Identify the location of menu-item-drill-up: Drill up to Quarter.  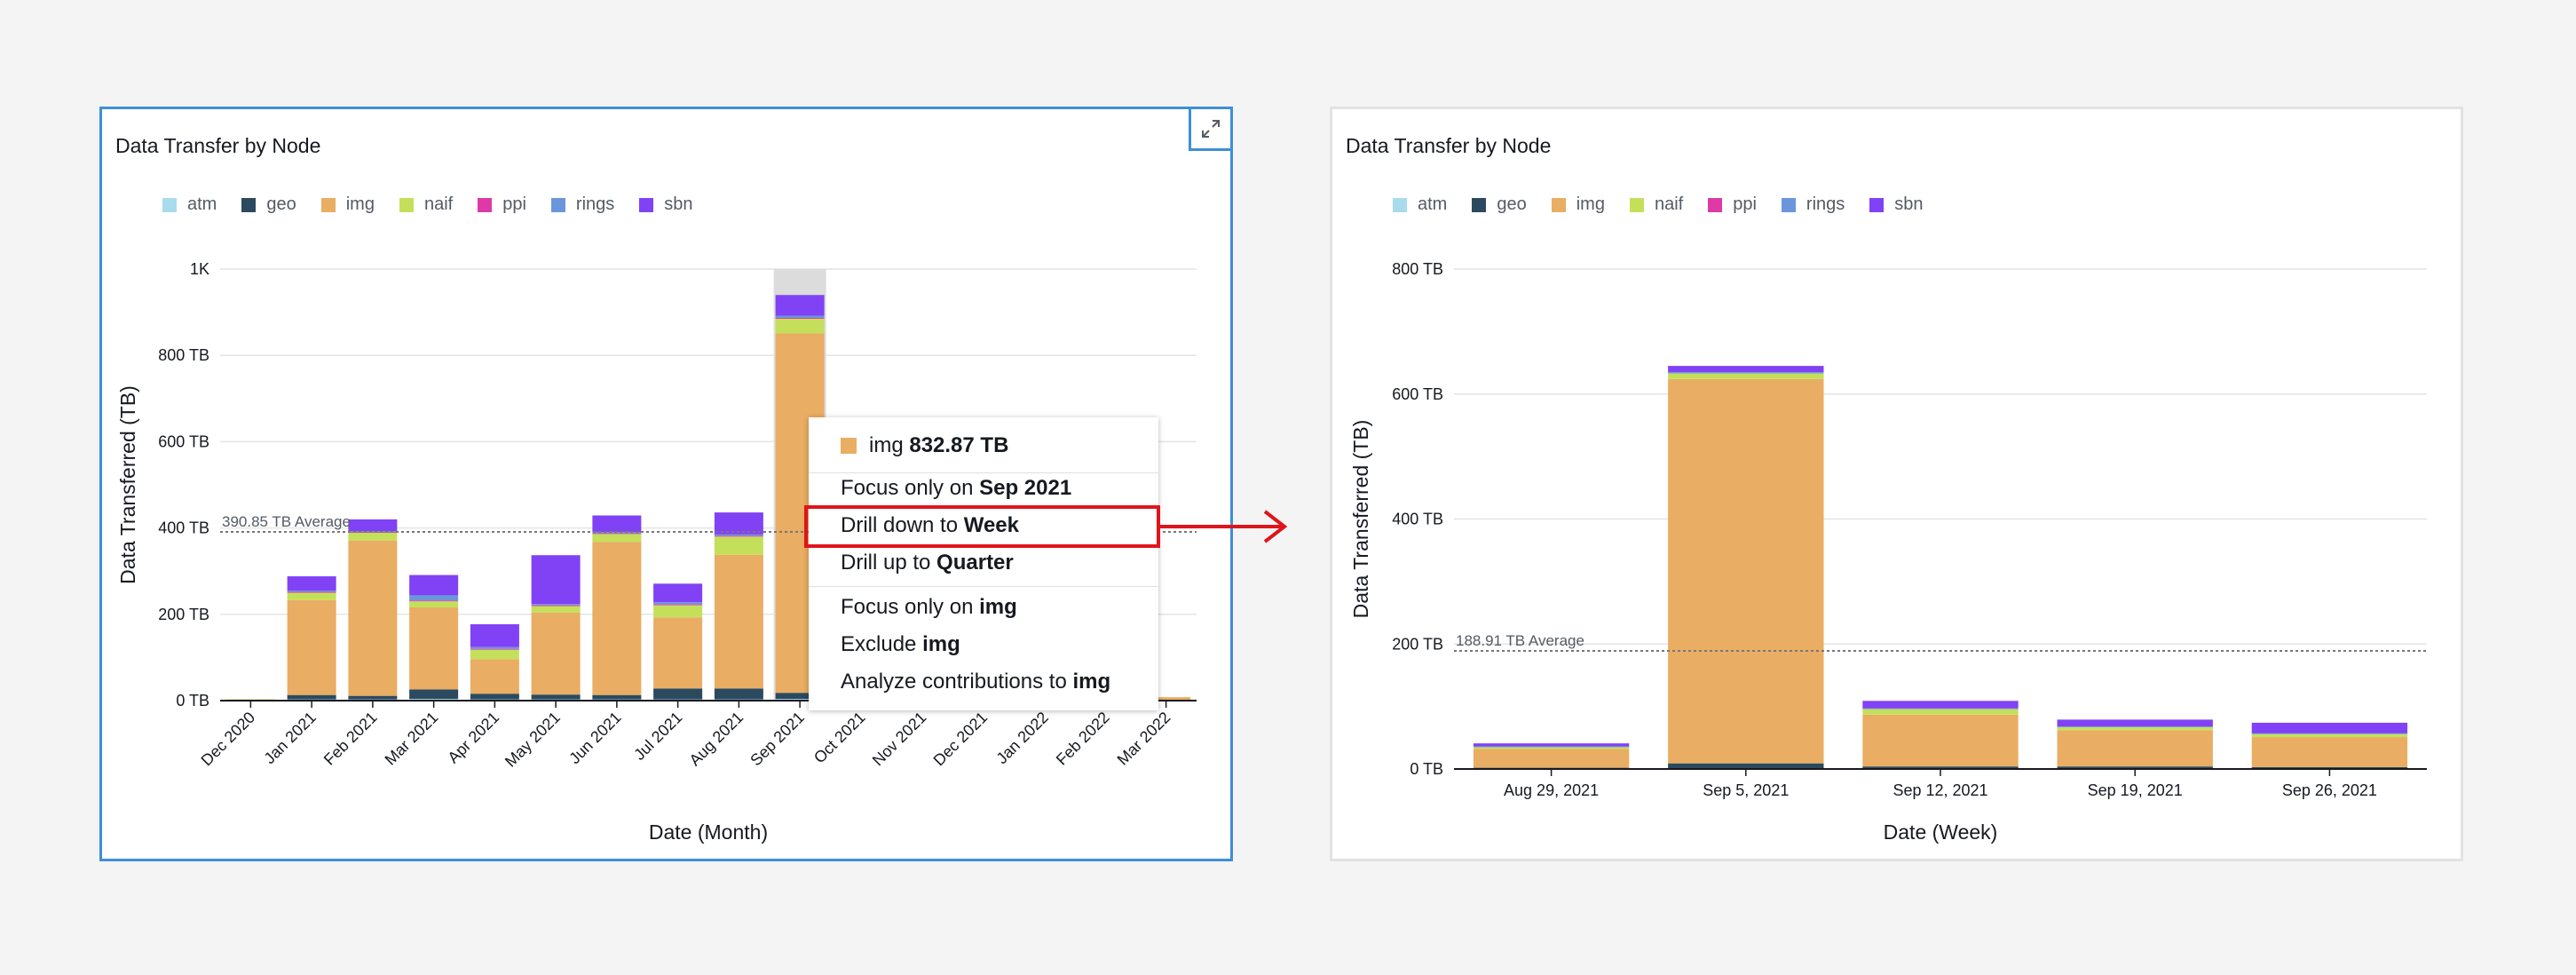
(927, 563).